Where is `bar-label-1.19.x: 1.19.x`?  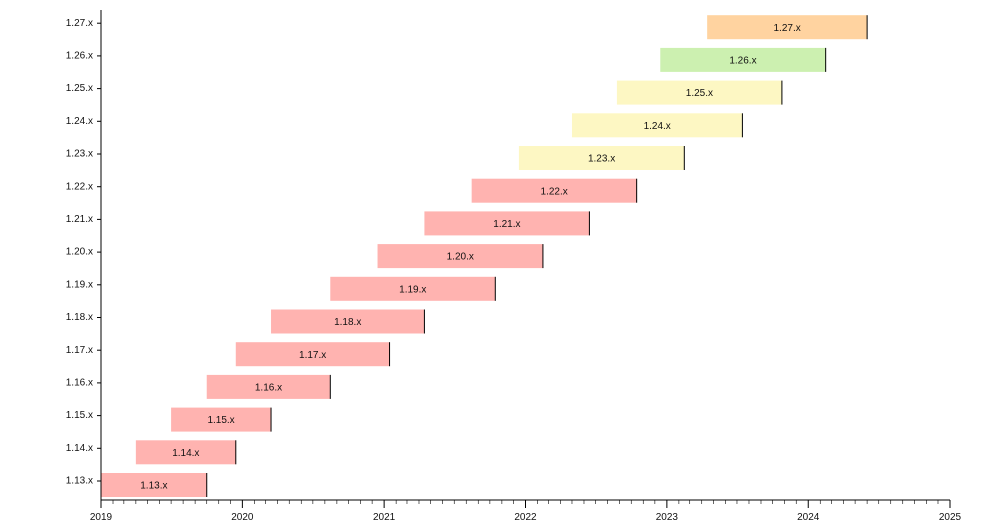 bar-label-1.19.x: 1.19.x is located at coordinates (412, 289).